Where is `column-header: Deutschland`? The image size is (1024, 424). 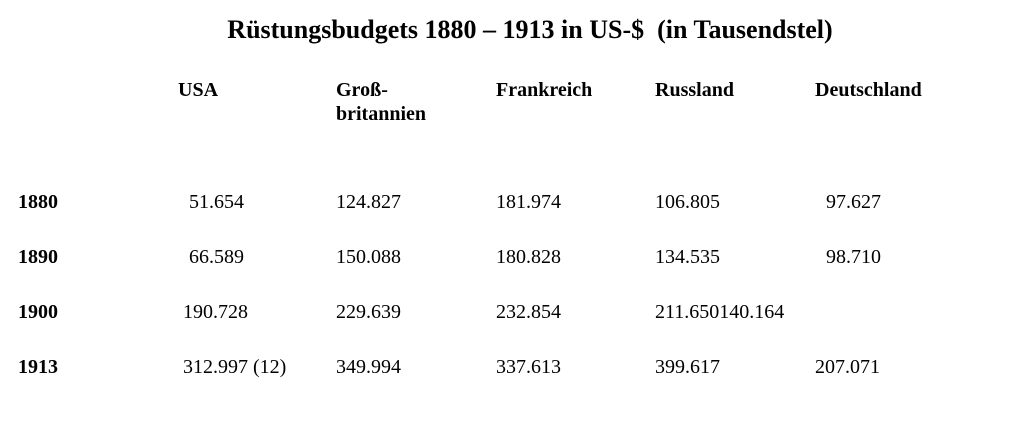 column-header: Deutschland is located at coordinates (868, 90).